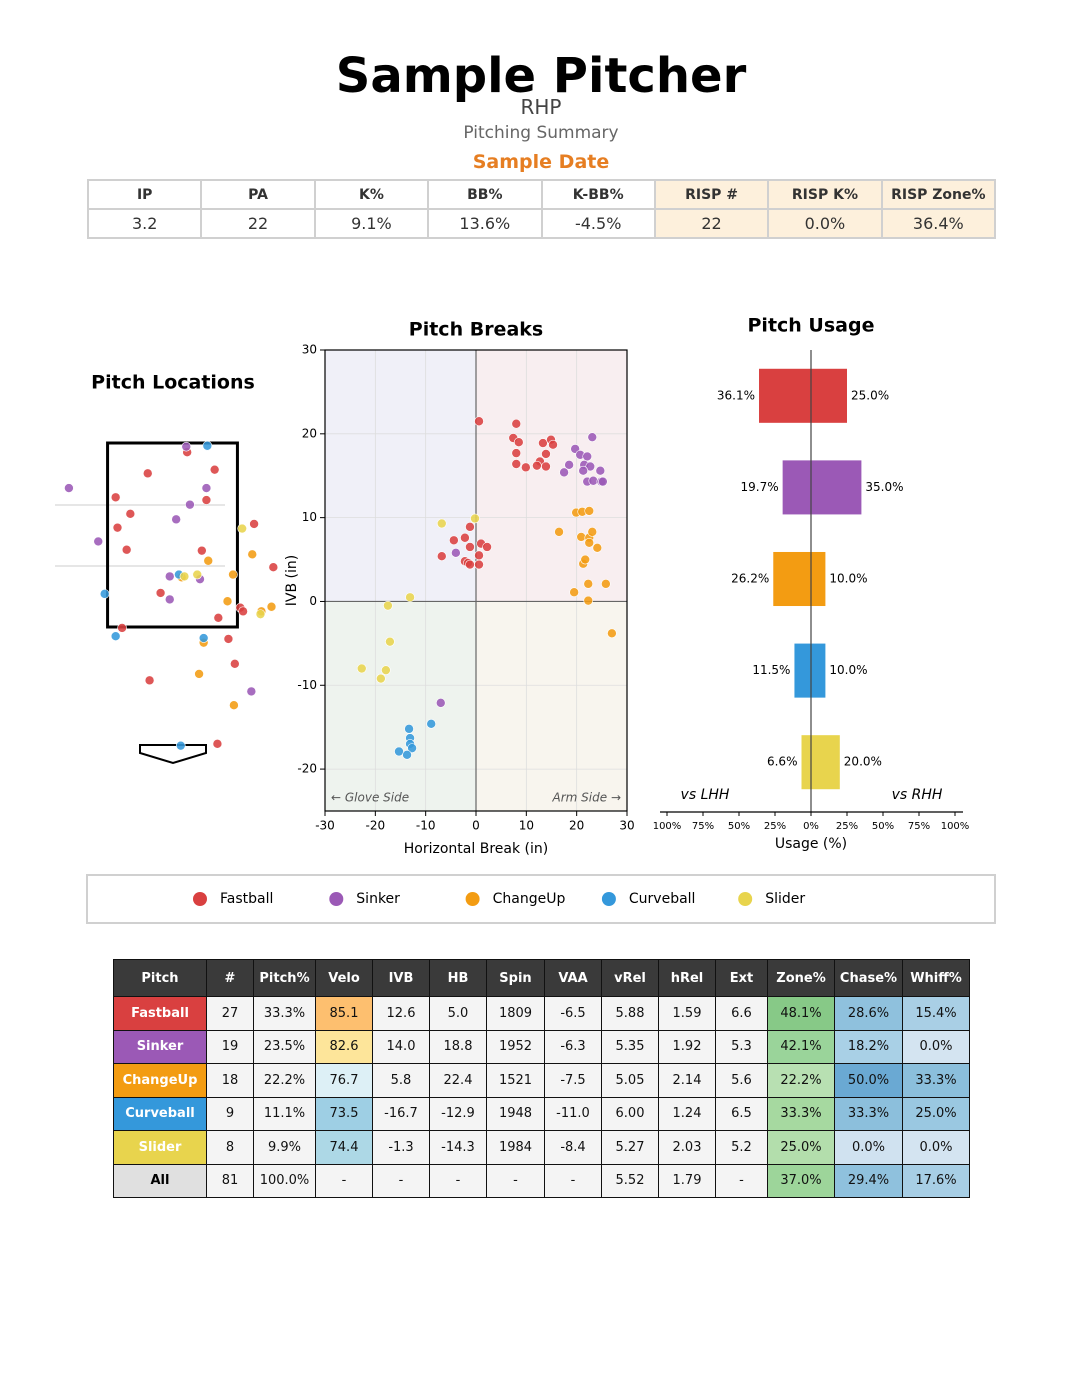  Describe the element at coordinates (371, 194) in the screenshot. I see `summary-header: K%` at that location.